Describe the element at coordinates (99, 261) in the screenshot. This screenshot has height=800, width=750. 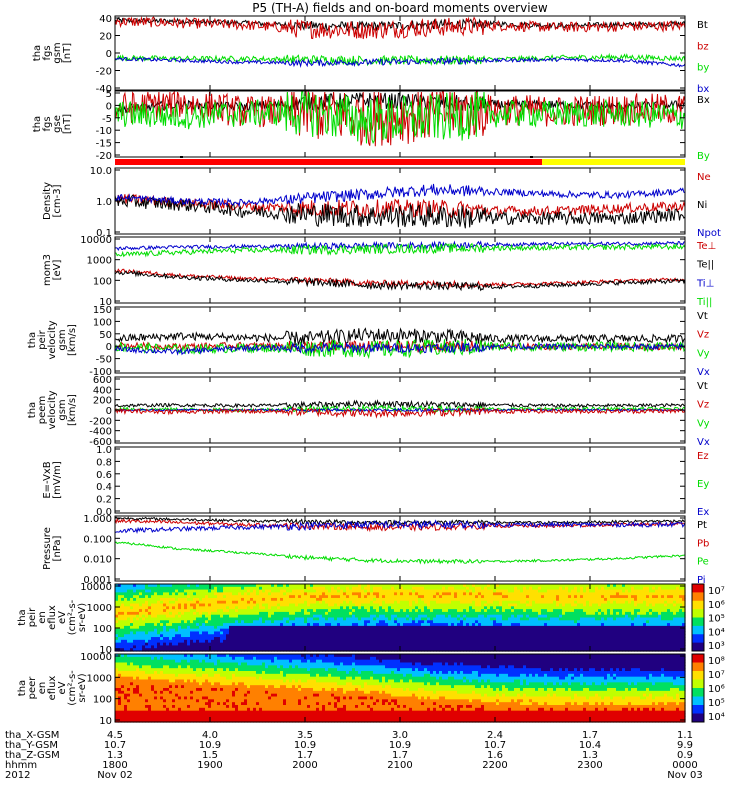
I see `y-tick-label: 1000` at that location.